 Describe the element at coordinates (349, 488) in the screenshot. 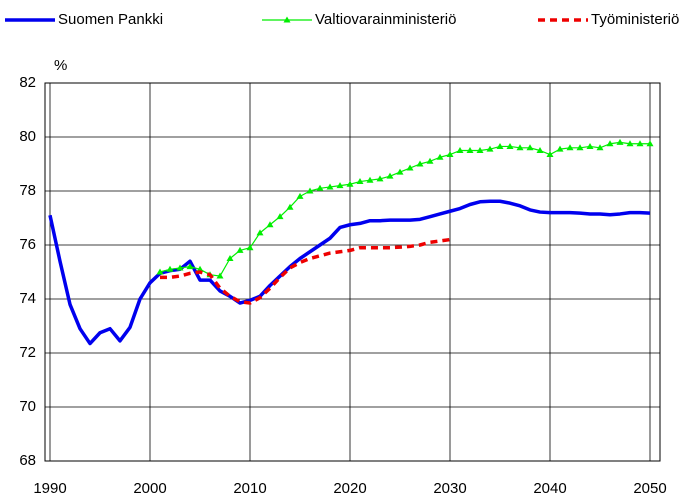

I see `x-tick-label: 2020` at that location.